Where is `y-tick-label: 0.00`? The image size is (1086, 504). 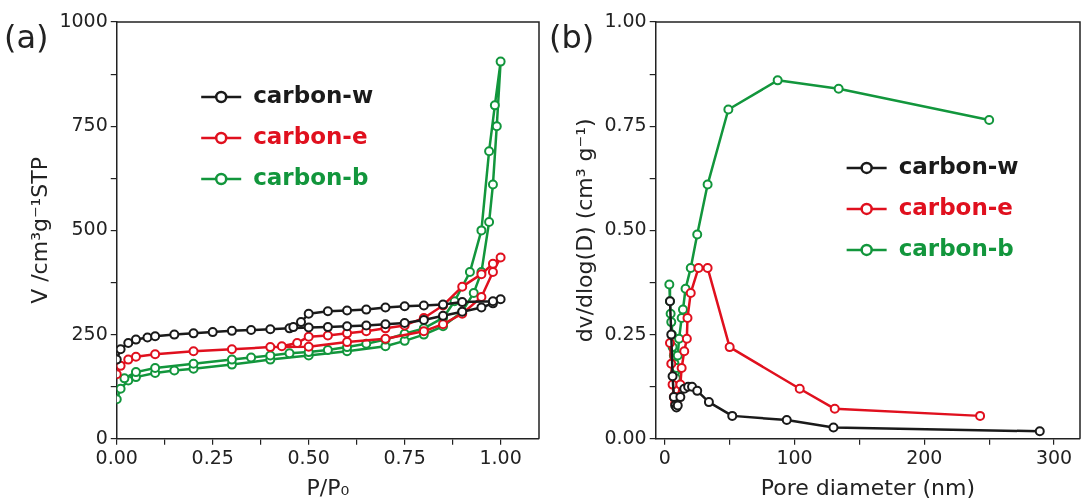 y-tick-label: 0.00 is located at coordinates (625, 436).